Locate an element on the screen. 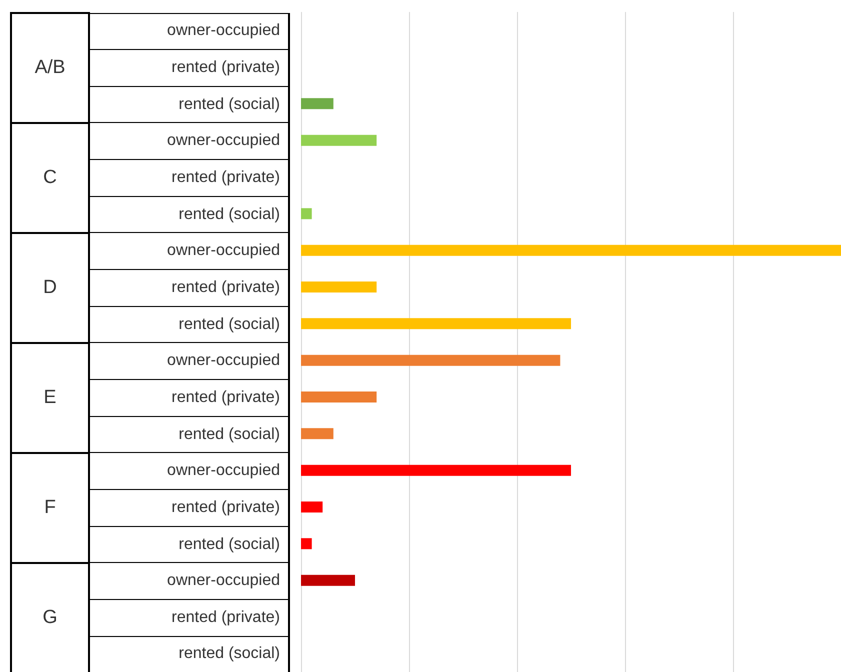  text: D is located at coordinates (50, 287).